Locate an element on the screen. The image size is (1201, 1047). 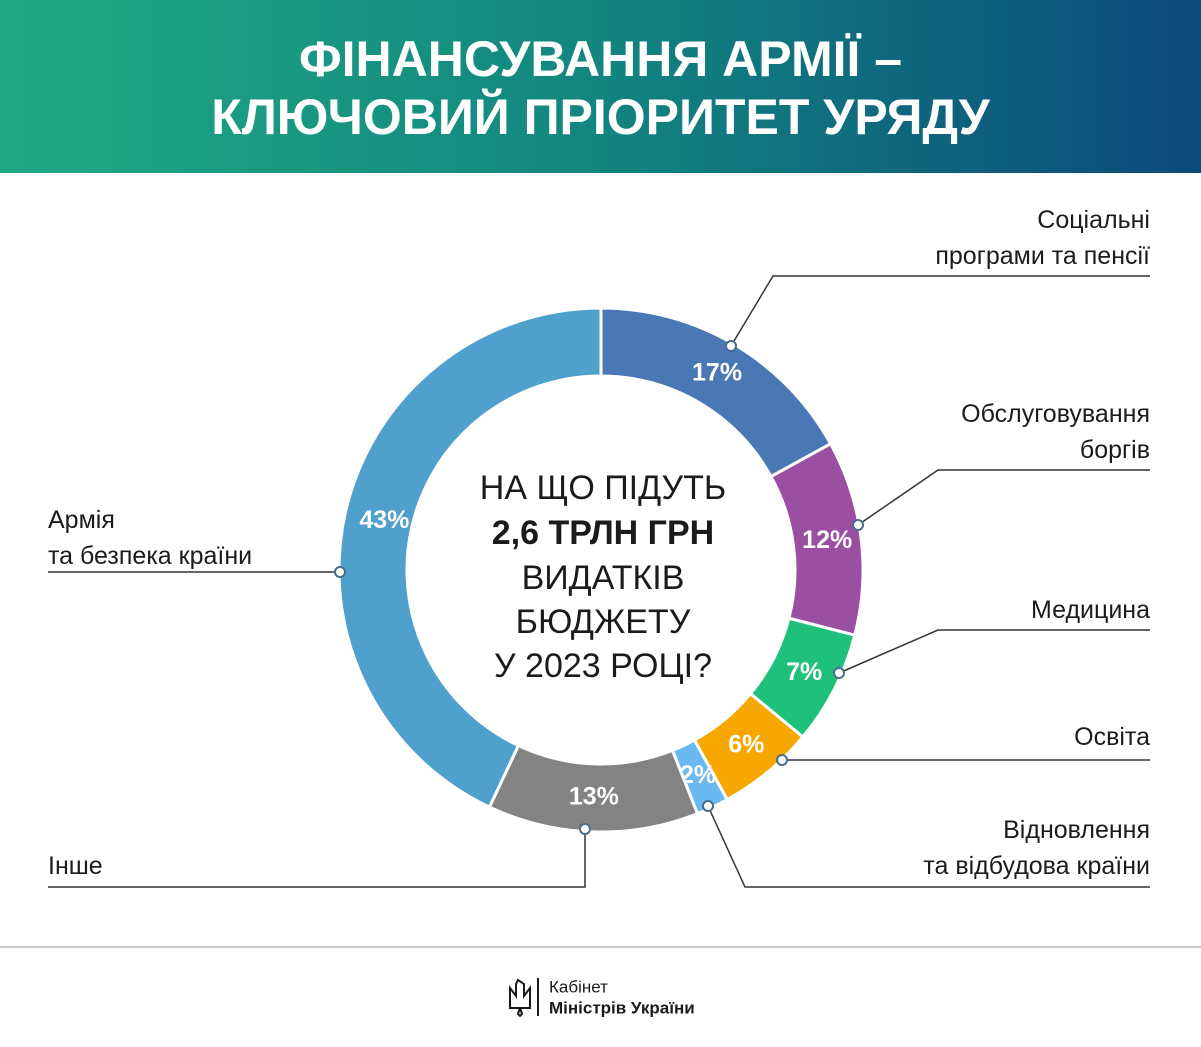
category-label: Інше is located at coordinates (75, 866).